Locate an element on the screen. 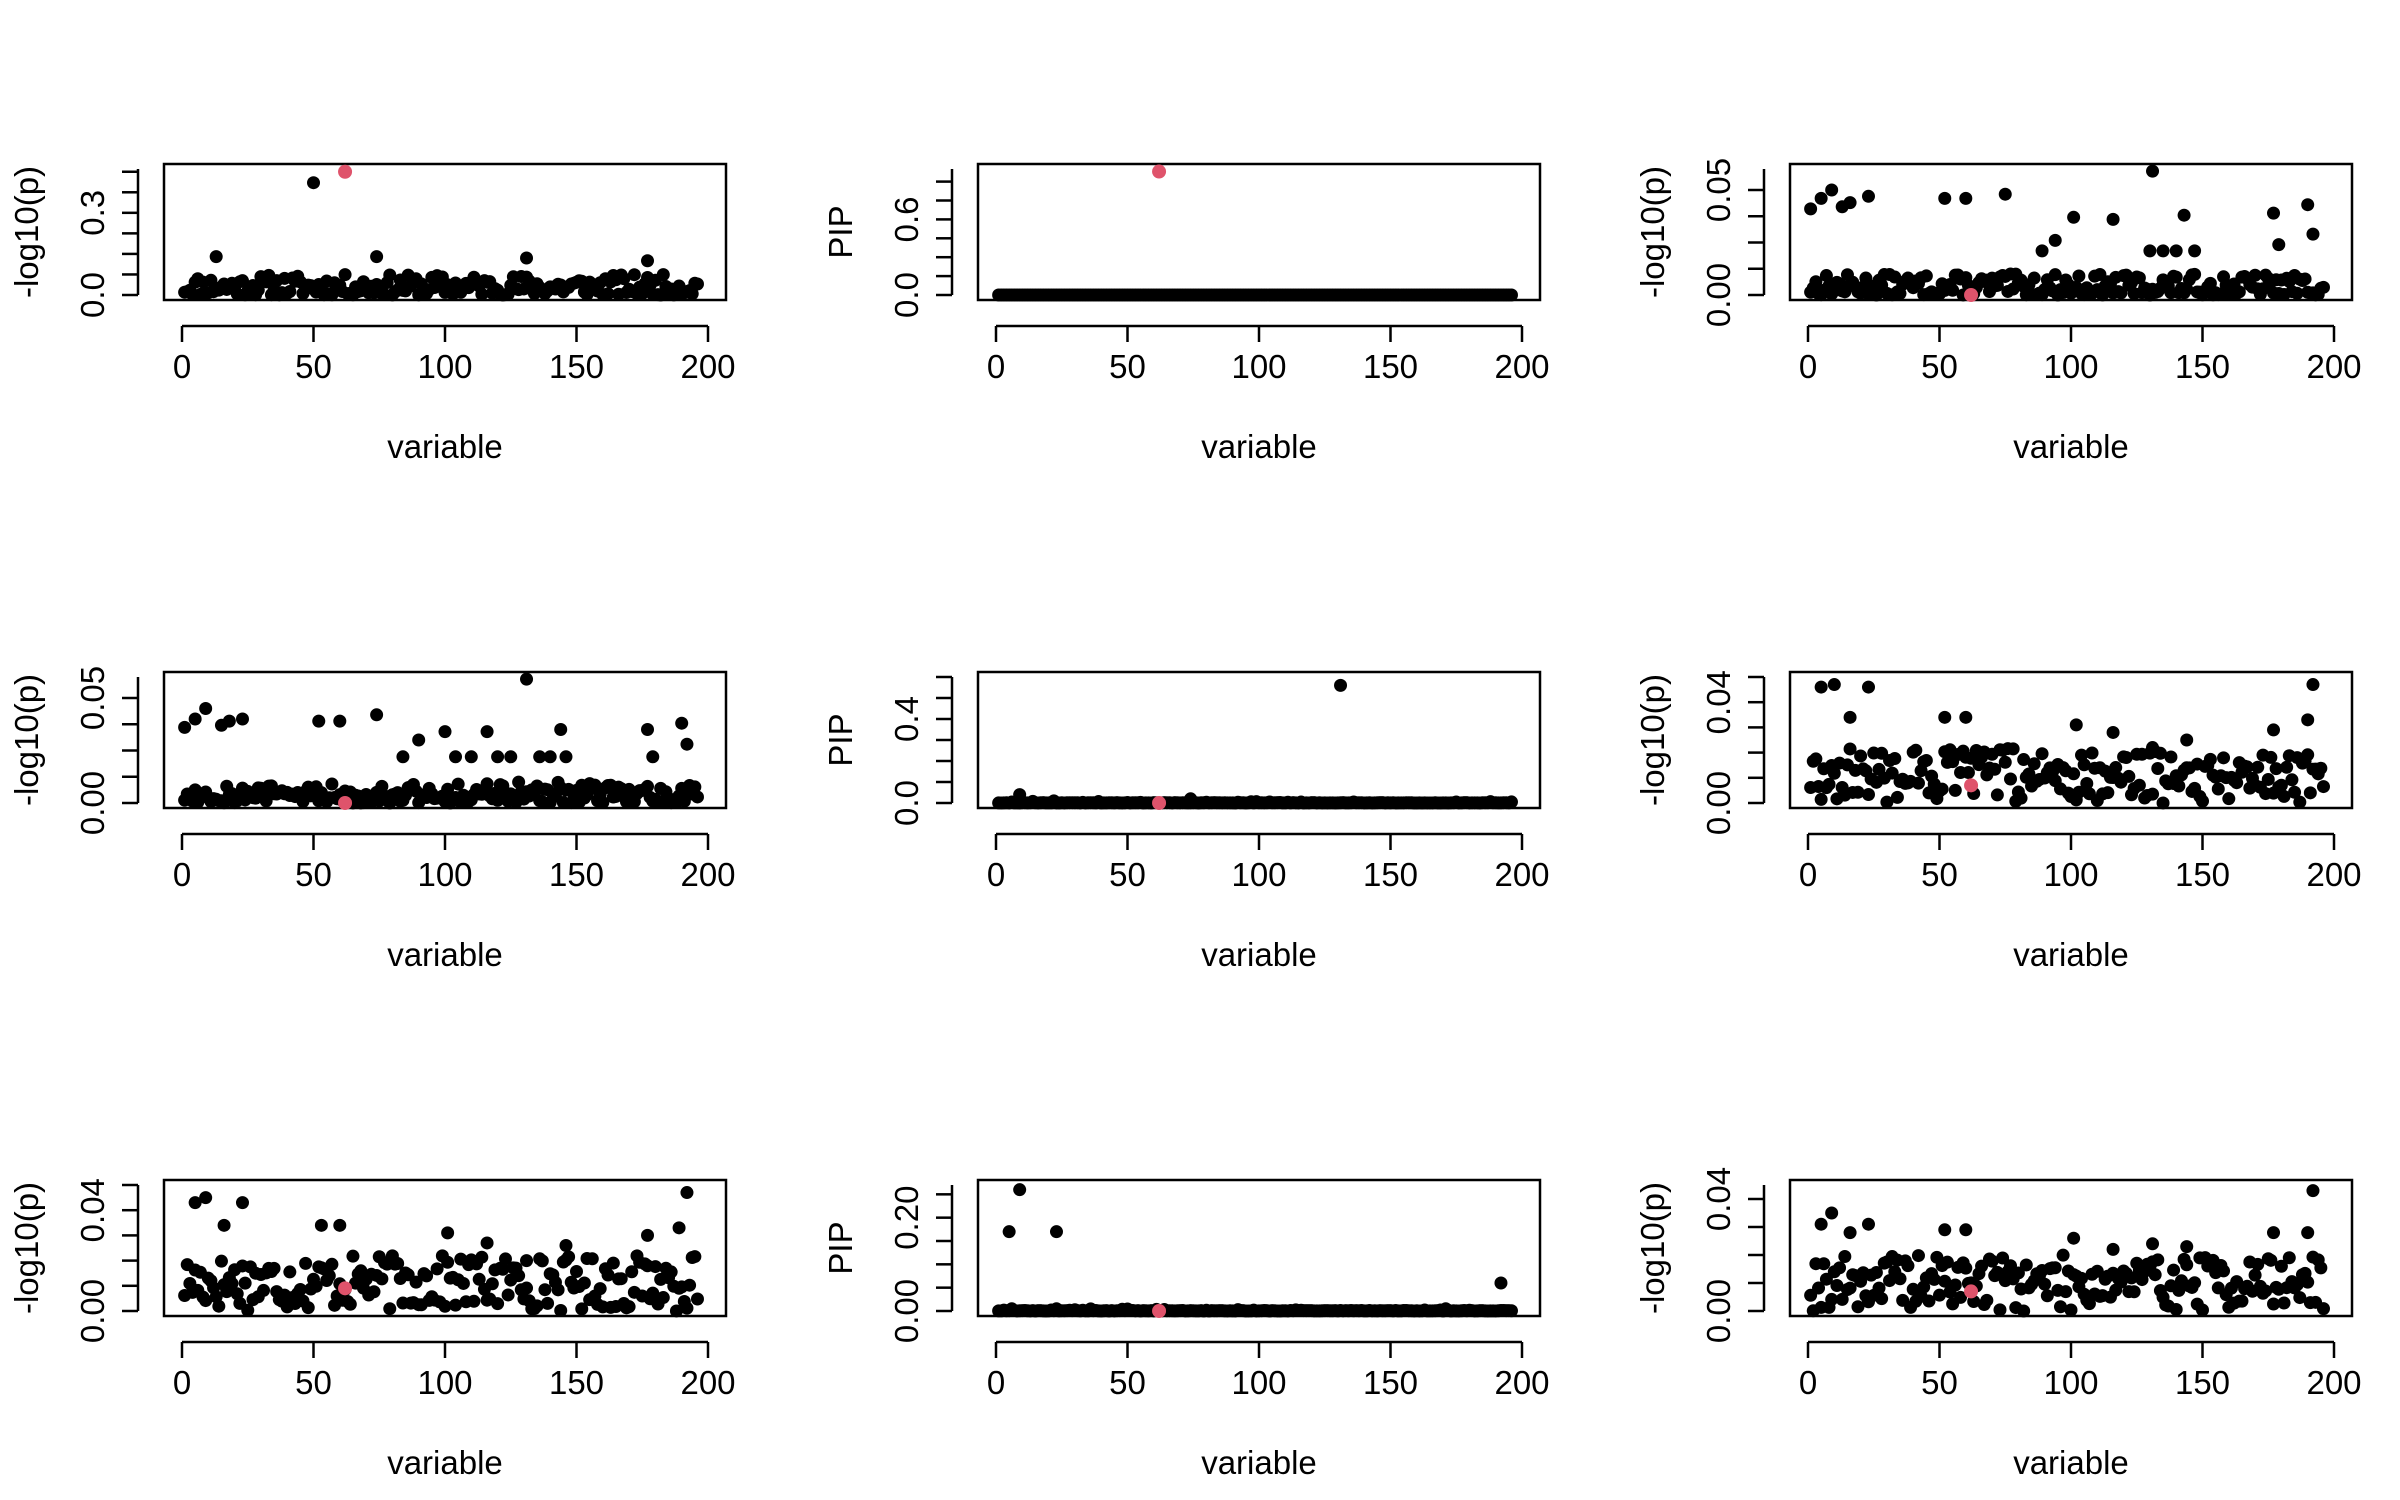 The image size is (2400, 1500). y-axis: 0.00 0.20 PIP is located at coordinates (888, 1264).